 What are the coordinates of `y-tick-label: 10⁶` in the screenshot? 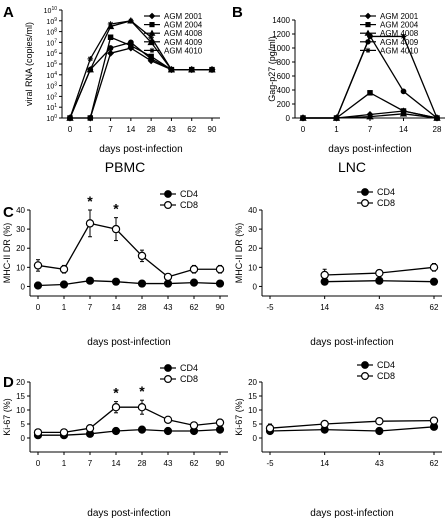 It's located at (51, 53).